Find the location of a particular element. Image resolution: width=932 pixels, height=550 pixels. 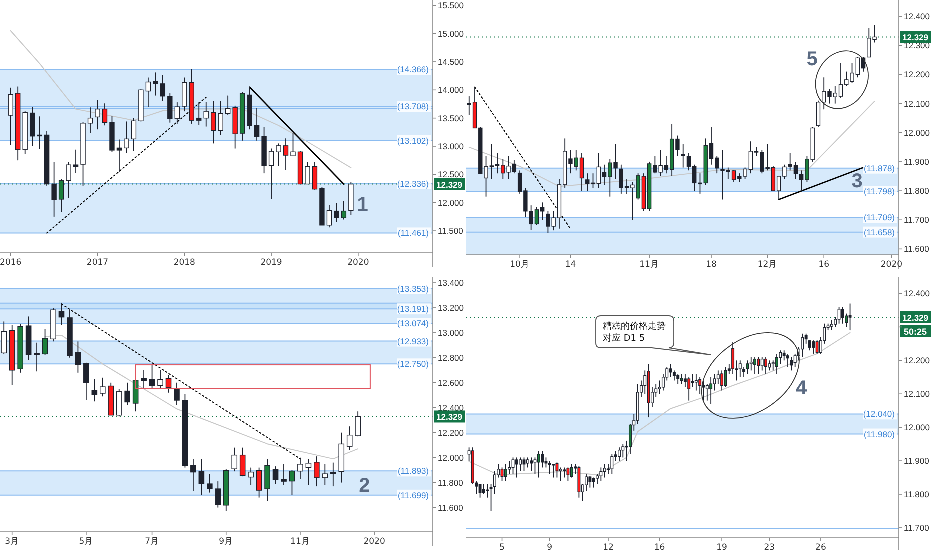

y-tick-label: 13.400 is located at coordinates (451, 283).